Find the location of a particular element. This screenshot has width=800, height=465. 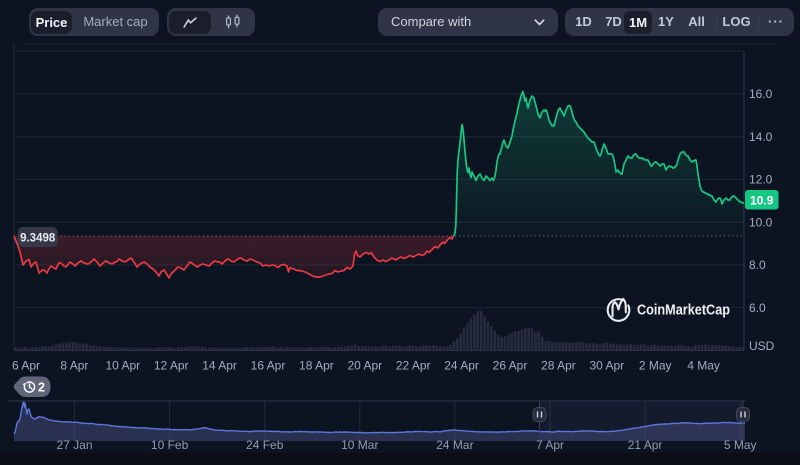

svg-text: 2 is located at coordinates (41, 388).